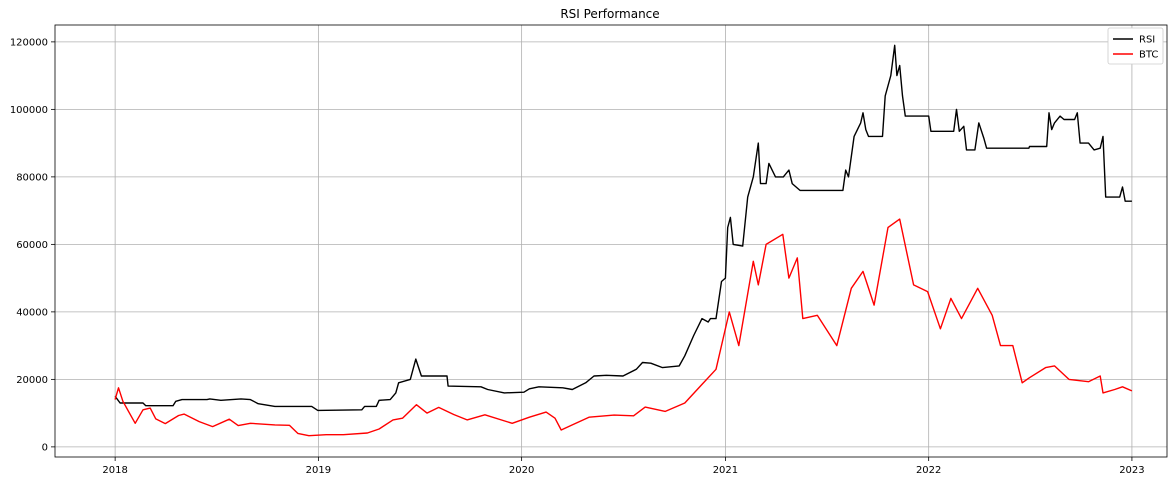  I want to click on y-tick-label: 80000, so click(32, 177).